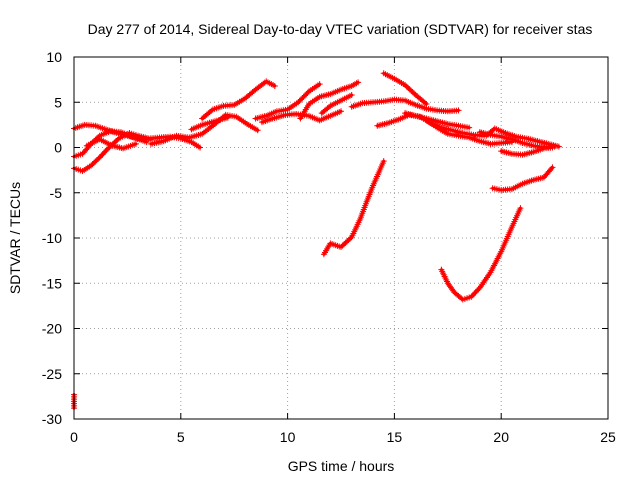 This screenshot has height=480, width=640. What do you see at coordinates (15, 238) in the screenshot?
I see `y-axis-label: SDTVAR / TECUs` at bounding box center [15, 238].